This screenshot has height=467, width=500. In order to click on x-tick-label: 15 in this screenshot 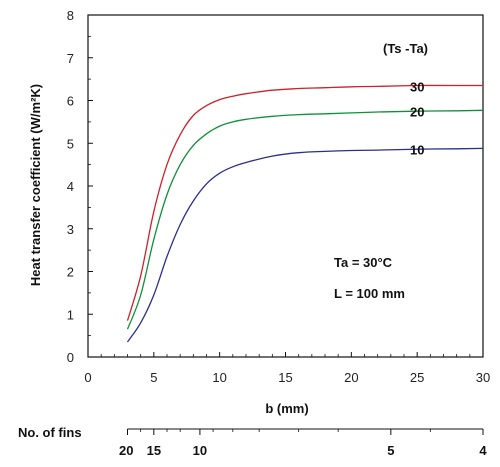, I will do `click(285, 377)`.